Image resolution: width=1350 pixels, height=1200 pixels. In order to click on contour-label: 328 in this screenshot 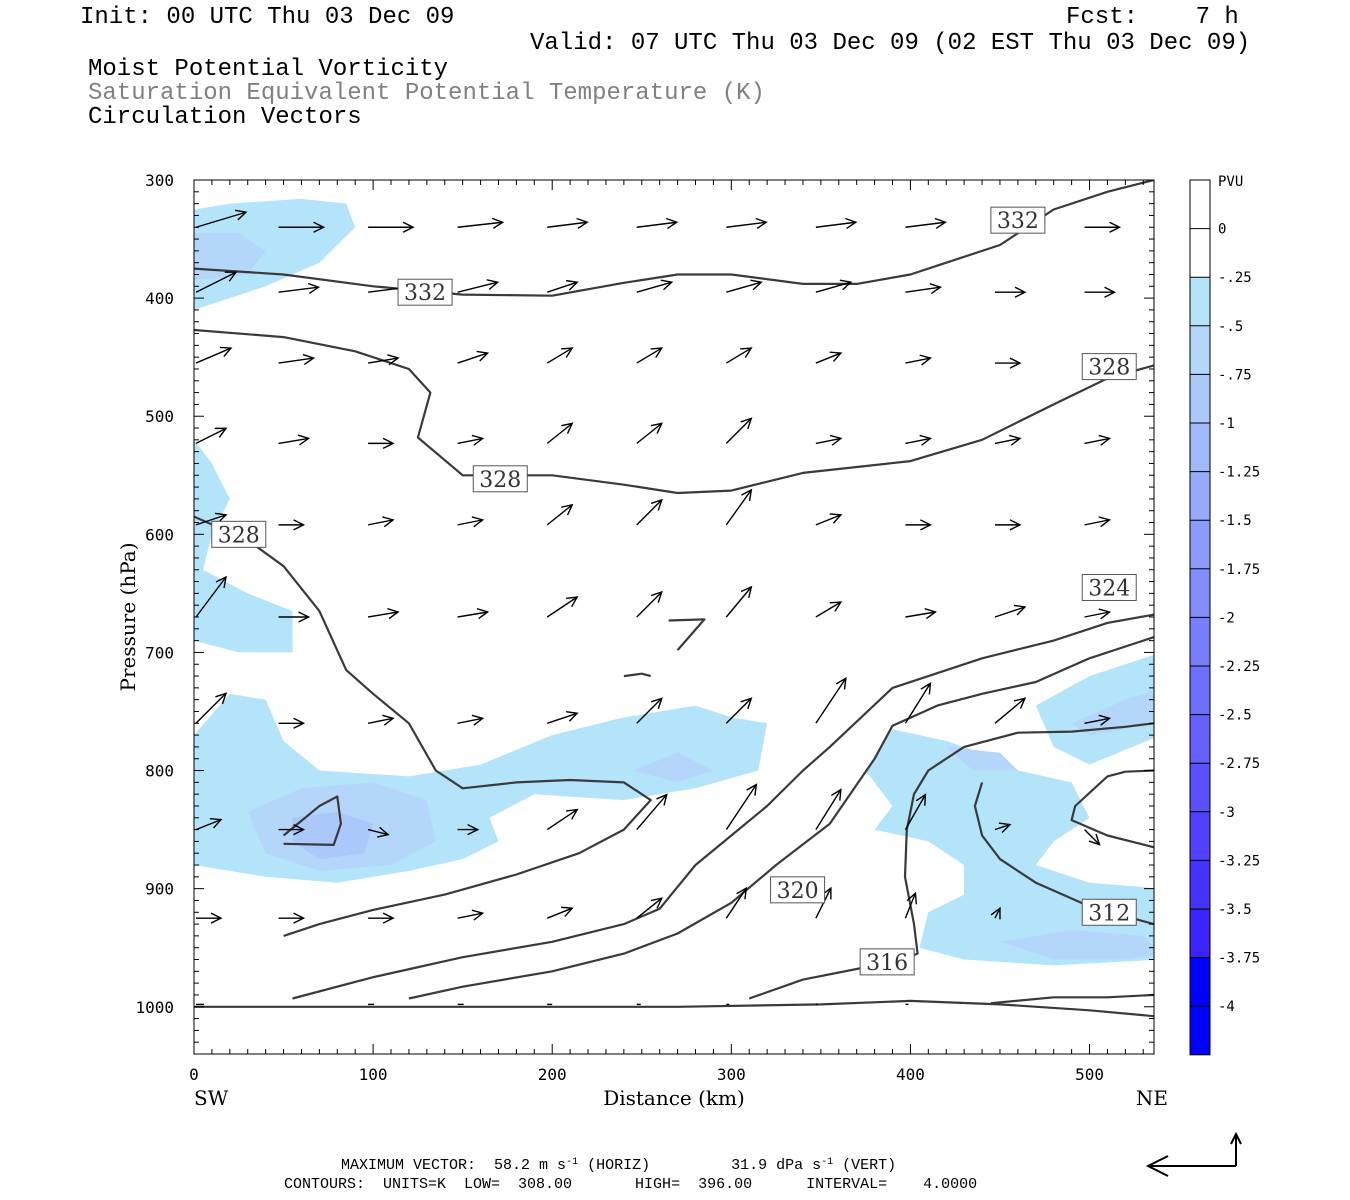, I will do `click(1109, 367)`.